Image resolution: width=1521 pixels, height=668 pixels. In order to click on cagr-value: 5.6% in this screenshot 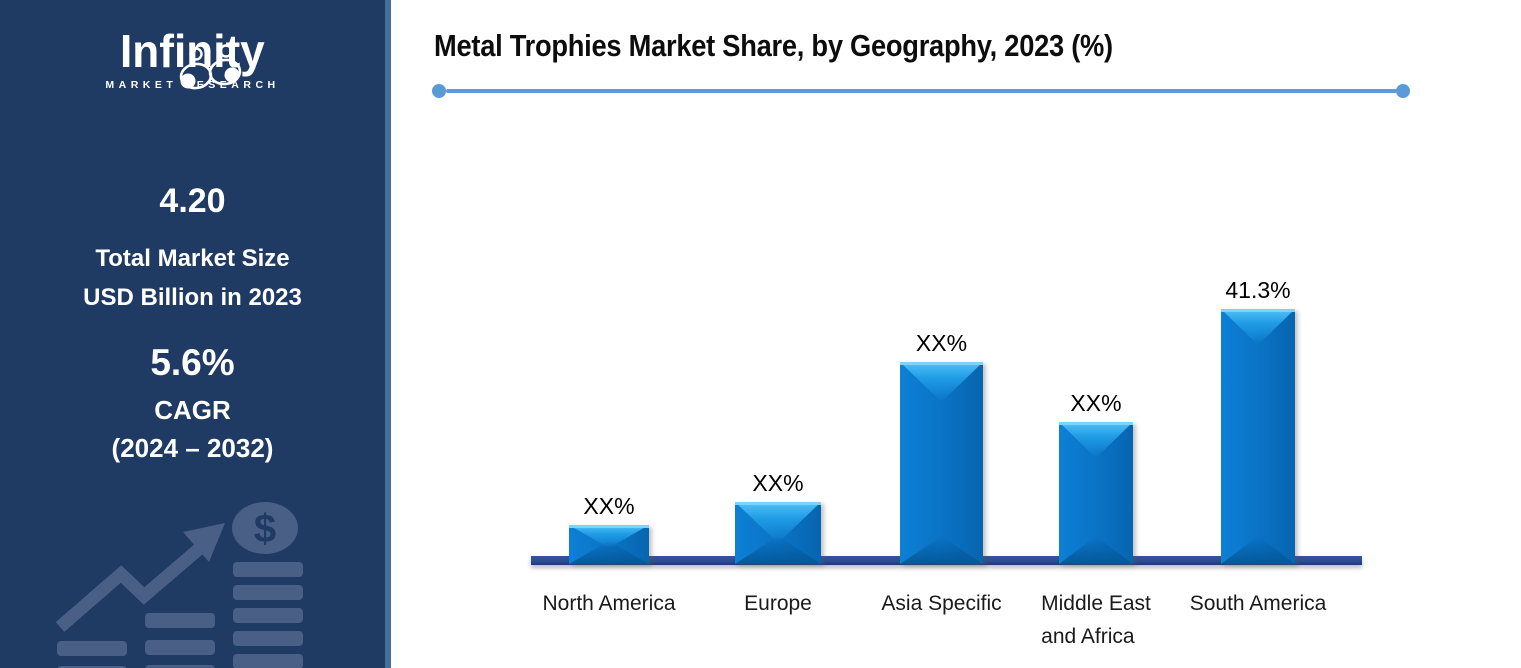, I will do `click(192, 362)`.